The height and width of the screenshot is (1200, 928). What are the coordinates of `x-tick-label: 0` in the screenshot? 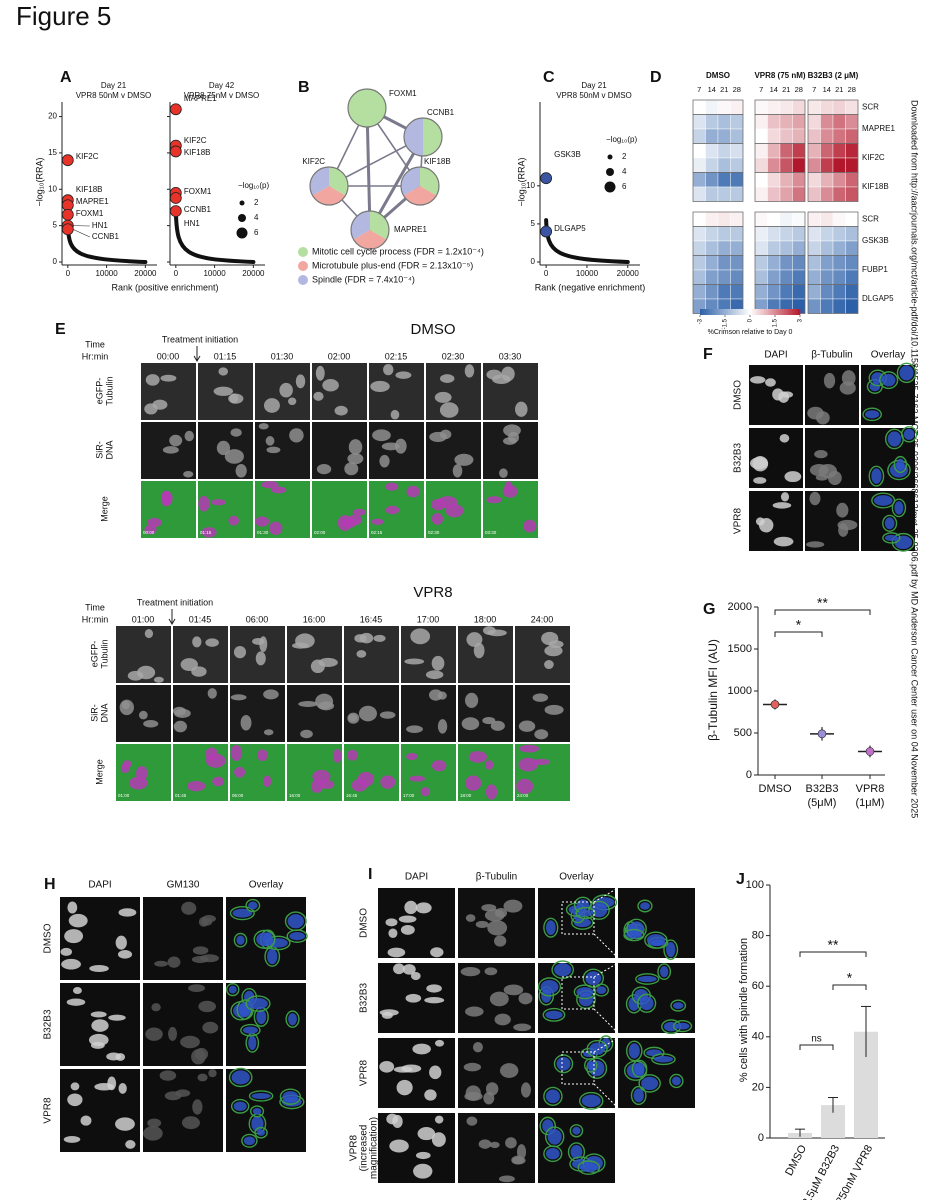 It's located at (68, 273).